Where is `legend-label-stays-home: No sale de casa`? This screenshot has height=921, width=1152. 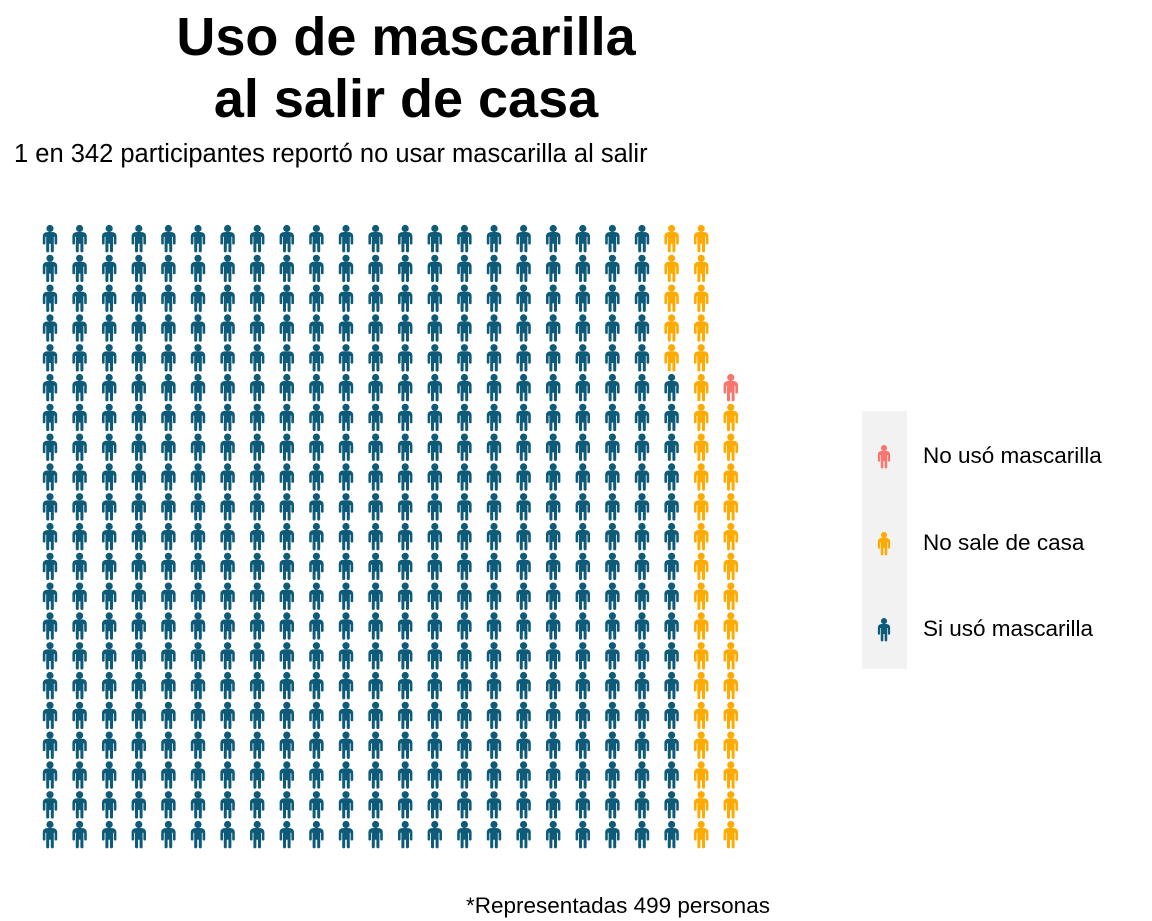 legend-label-stays-home: No sale de casa is located at coordinates (1004, 542).